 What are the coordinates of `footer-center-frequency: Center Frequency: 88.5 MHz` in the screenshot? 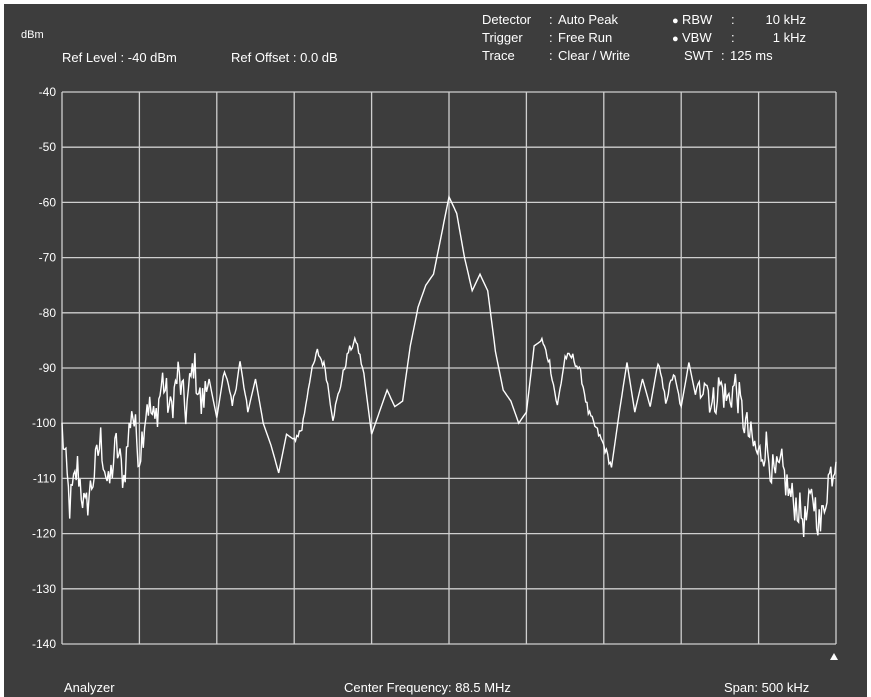 It's located at (427, 687).